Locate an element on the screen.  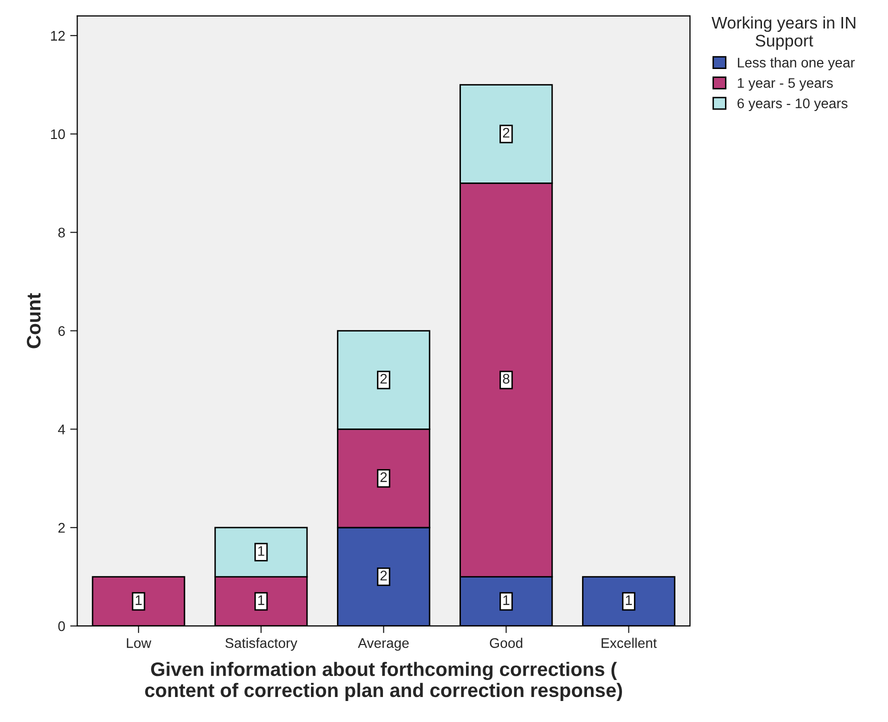
y-tick-label: 2 is located at coordinates (61, 527).